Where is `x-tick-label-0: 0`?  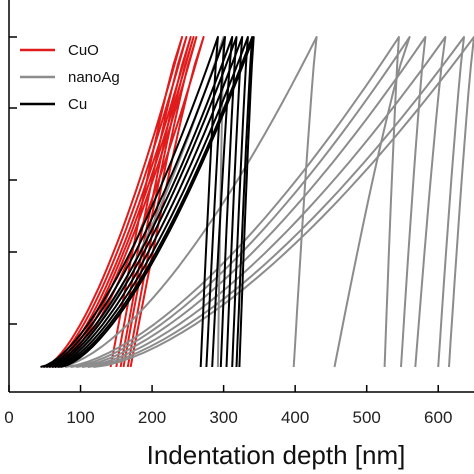
x-tick-label-0: 0 is located at coordinates (8, 417).